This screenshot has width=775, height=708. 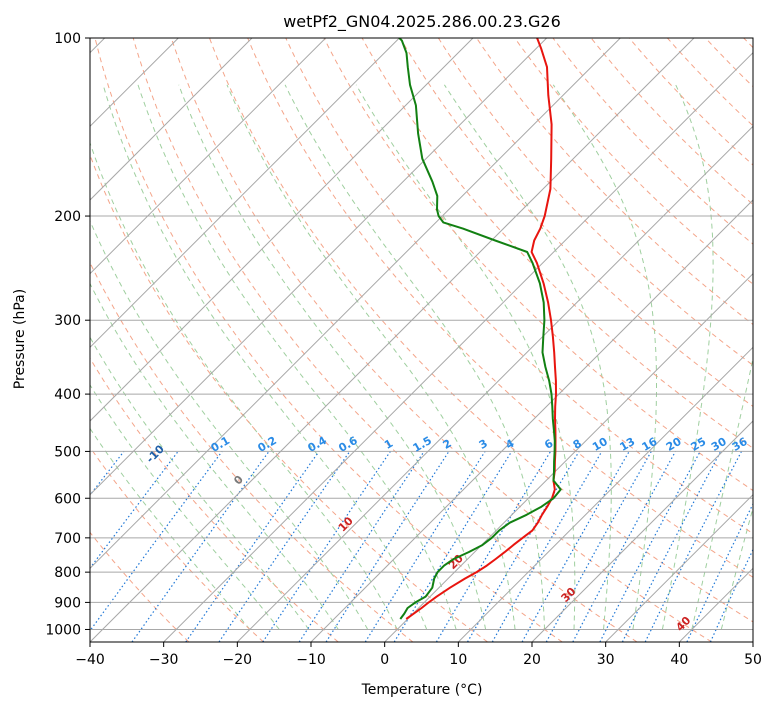 I want to click on x-tick-label: 40, so click(x=679, y=660).